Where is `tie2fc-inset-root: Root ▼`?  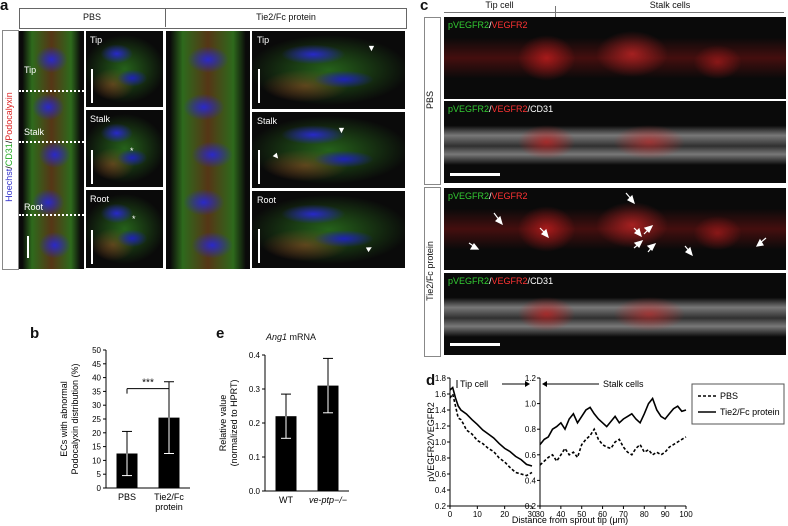 tie2fc-inset-root: Root ▼ is located at coordinates (328, 229).